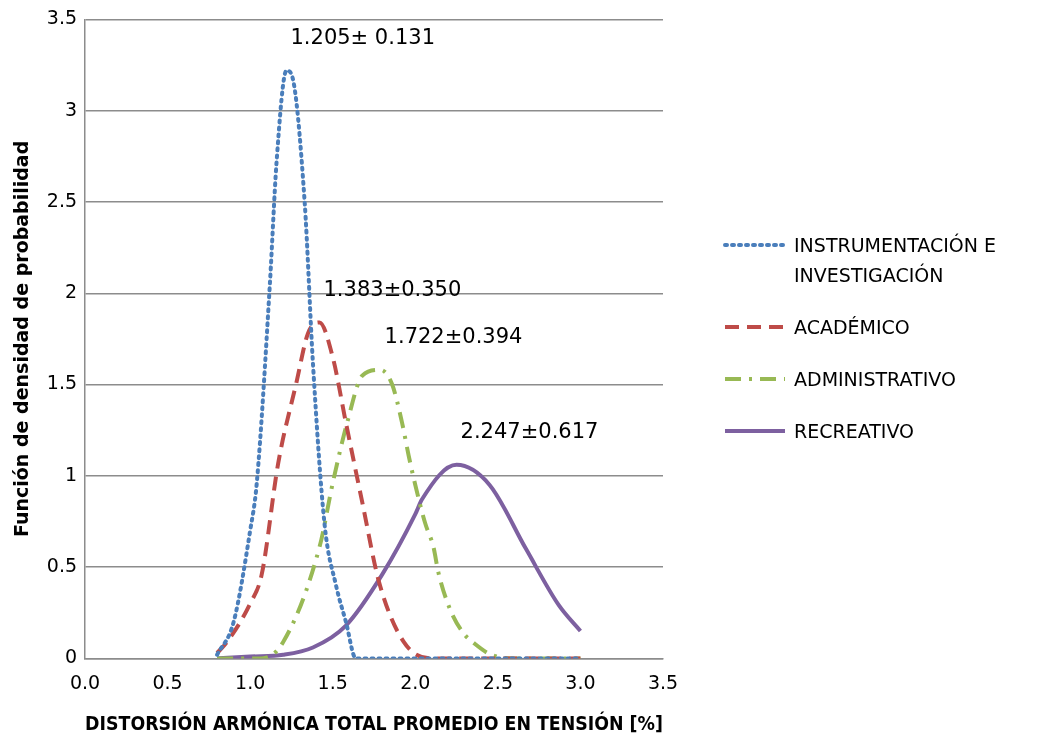 The height and width of the screenshot is (744, 1043). I want to click on x-tick-label: 1.5, so click(332, 681).